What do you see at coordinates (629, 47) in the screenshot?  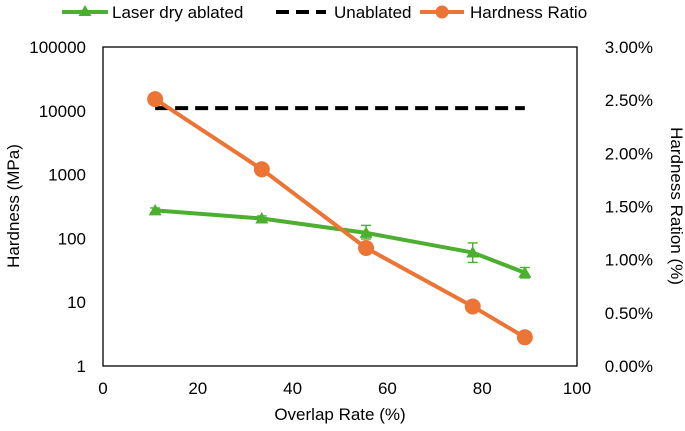 I see `y-right-tick-label: 3.00%` at bounding box center [629, 47].